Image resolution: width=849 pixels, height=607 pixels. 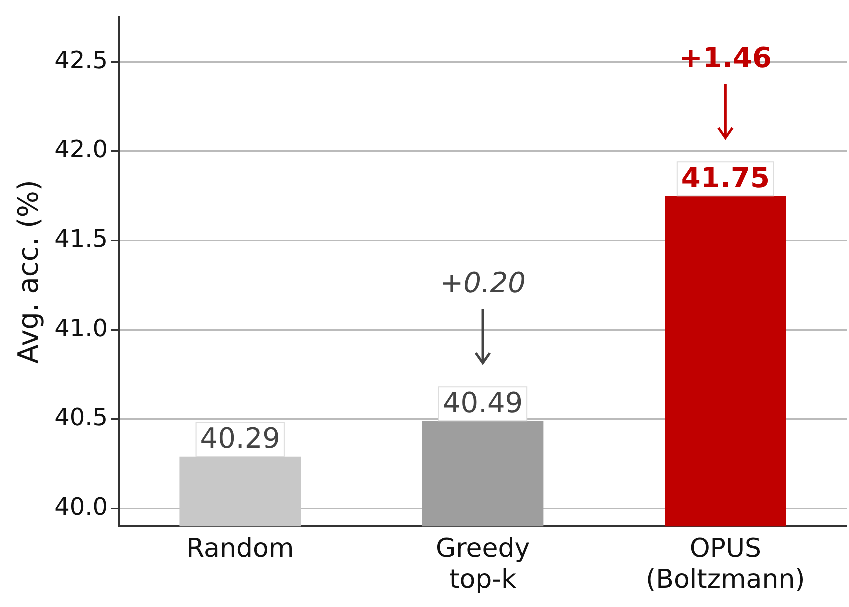 What do you see at coordinates (725, 177) in the screenshot?
I see `data-label: 41.75` at bounding box center [725, 177].